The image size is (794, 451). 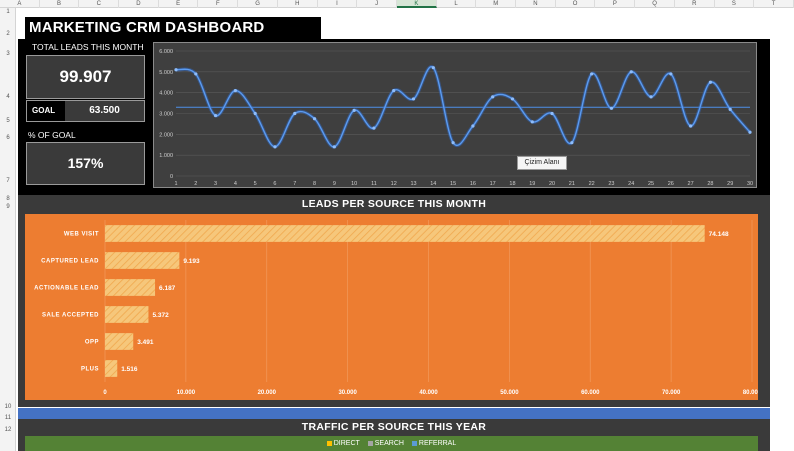 I want to click on line-chart-x-tick: 12, so click(x=394, y=184).